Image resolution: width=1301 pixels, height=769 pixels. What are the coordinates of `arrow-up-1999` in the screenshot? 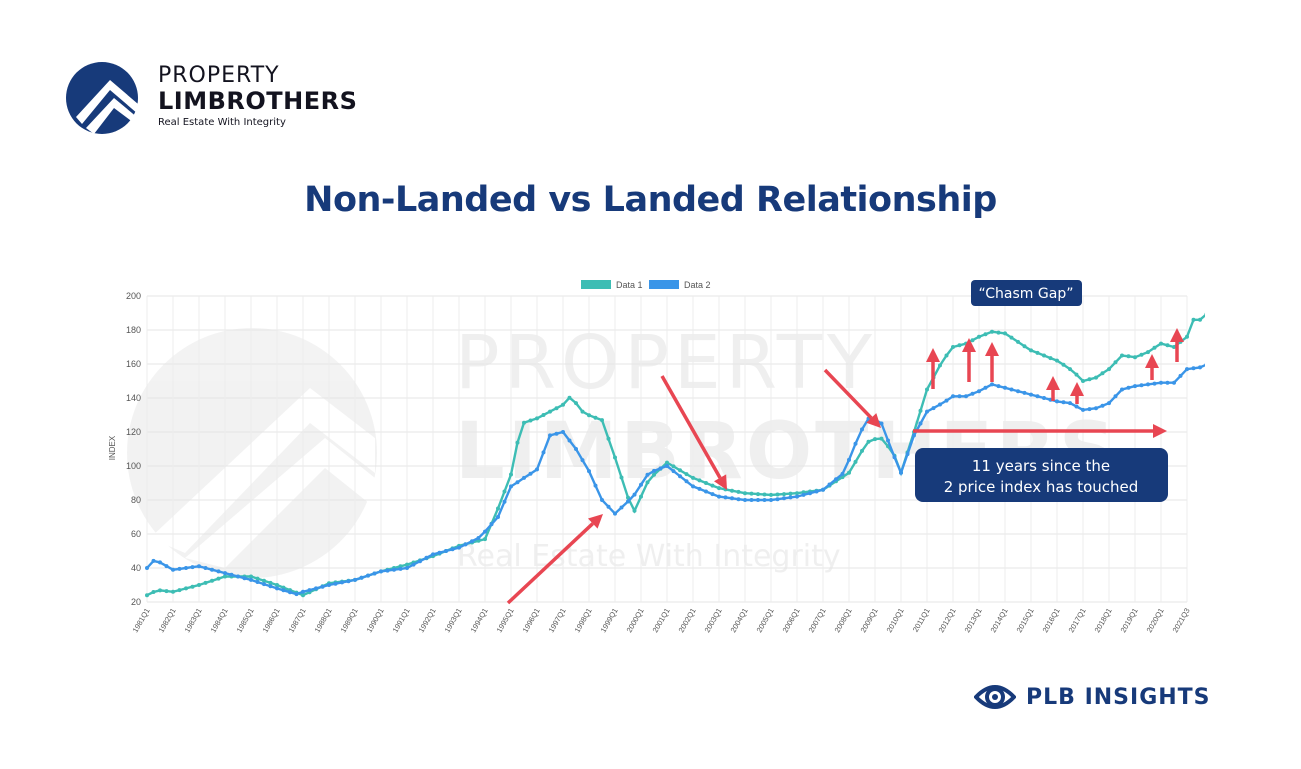 It's located at (550, 563).